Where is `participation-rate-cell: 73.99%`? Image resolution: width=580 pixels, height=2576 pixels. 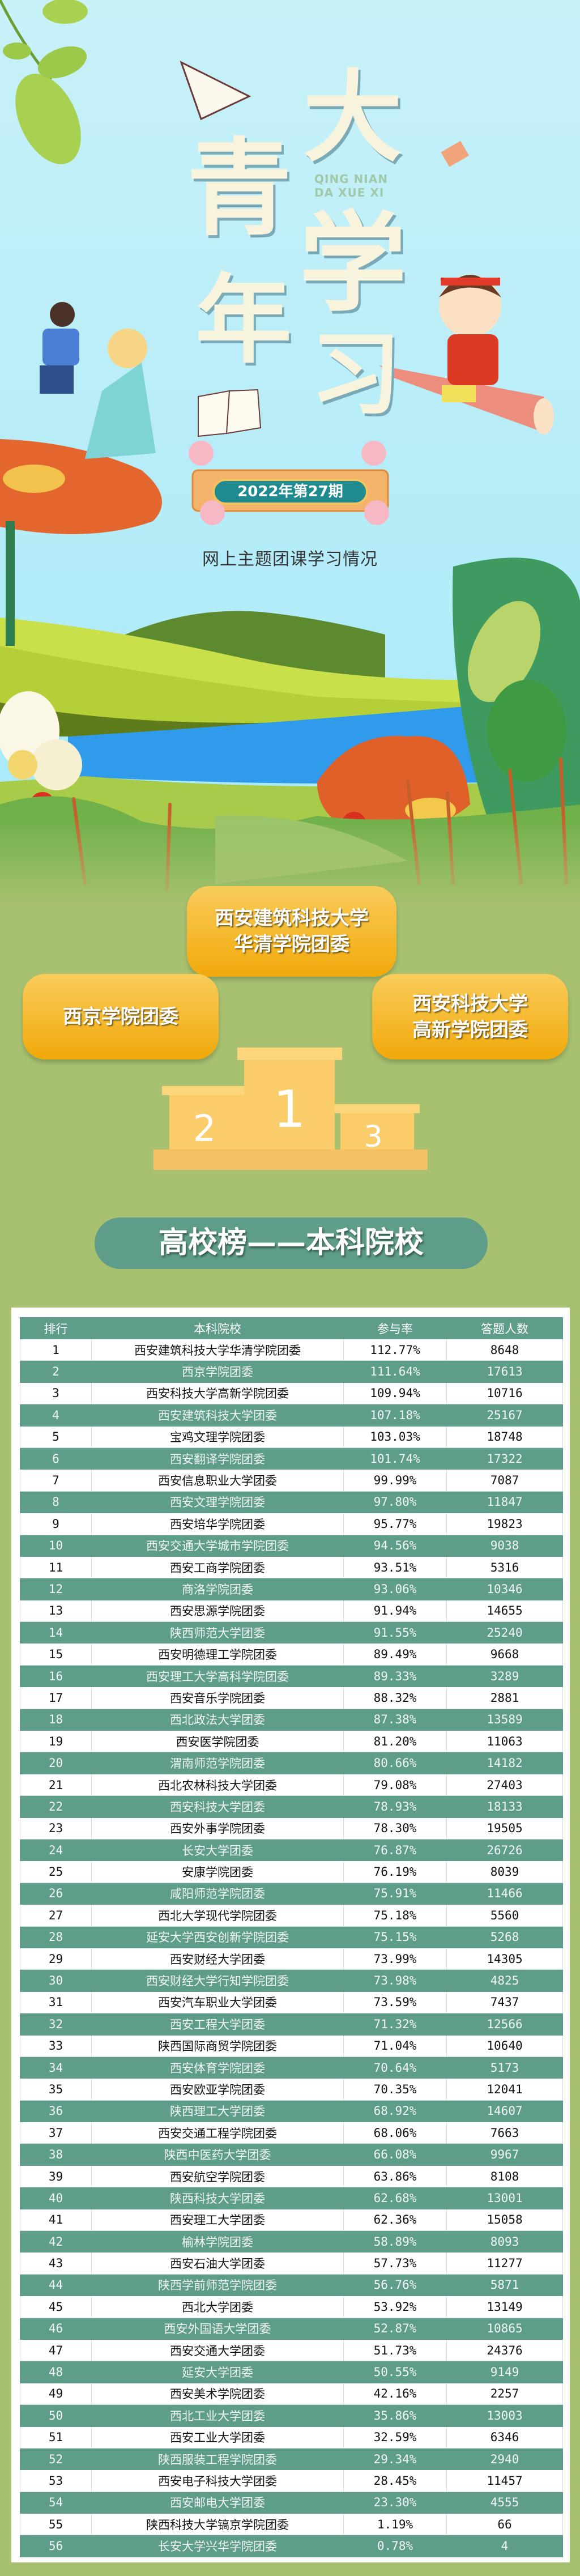
participation-rate-cell: 73.99% is located at coordinates (395, 1958).